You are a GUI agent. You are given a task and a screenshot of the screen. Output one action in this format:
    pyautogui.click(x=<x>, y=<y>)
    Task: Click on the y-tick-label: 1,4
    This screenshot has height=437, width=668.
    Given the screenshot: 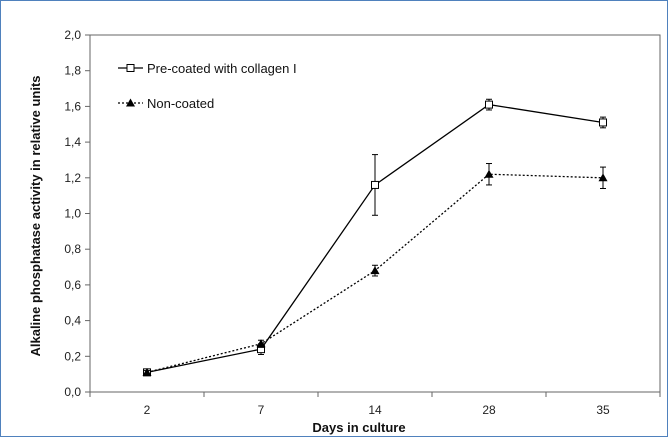 What is the action you would take?
    pyautogui.click(x=72, y=142)
    